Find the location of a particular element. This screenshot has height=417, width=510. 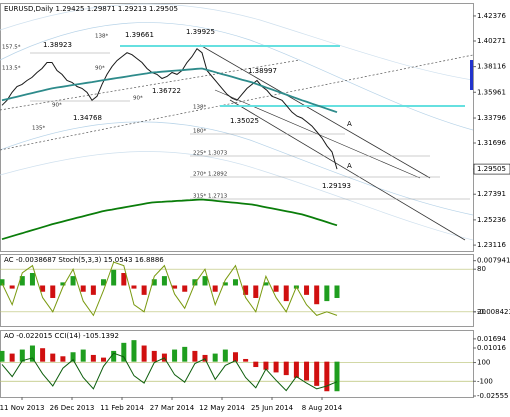

y-tick-label: 0.01016 is located at coordinates (491, 348).